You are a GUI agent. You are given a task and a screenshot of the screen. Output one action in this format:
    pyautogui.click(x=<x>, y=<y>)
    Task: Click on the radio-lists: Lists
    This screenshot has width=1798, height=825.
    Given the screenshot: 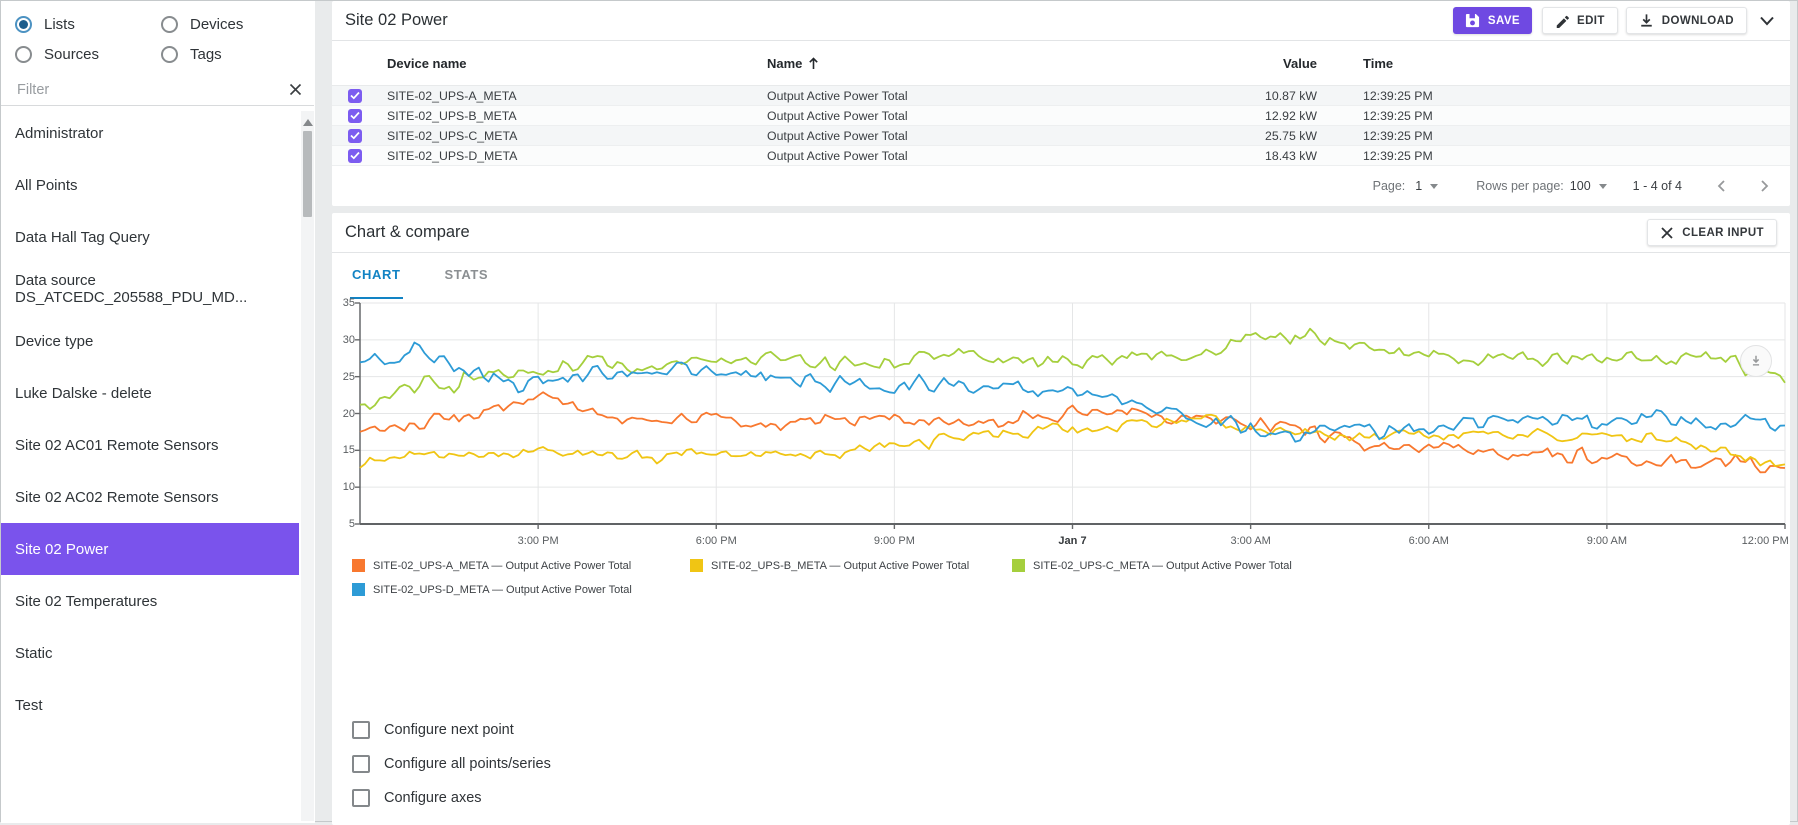 What is the action you would take?
    pyautogui.click(x=88, y=24)
    